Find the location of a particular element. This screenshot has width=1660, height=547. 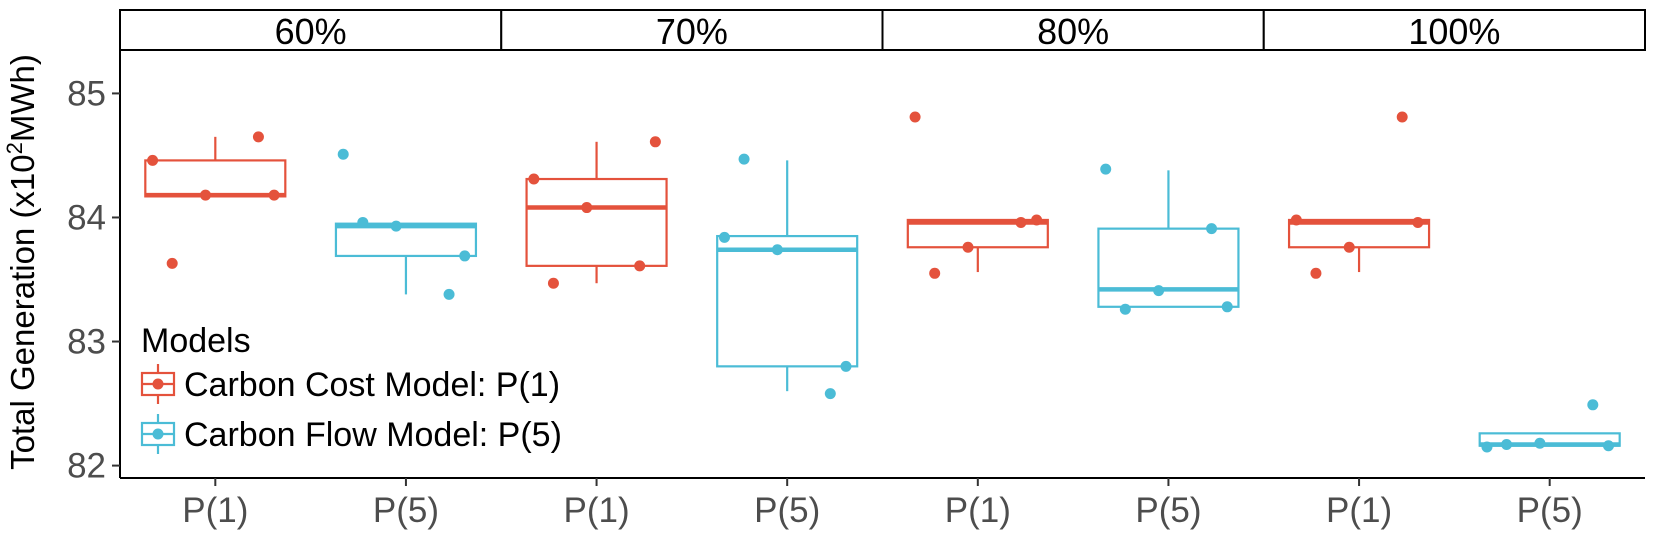

y-axis-label-superscript: 2 is located at coordinates (14, 148).